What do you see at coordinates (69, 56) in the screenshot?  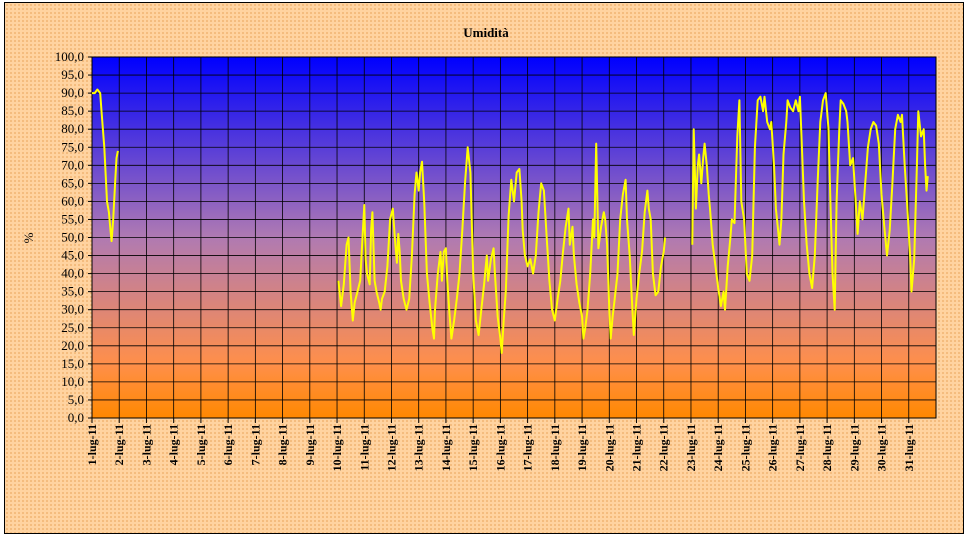 I see `y-tick-label: 100,0` at bounding box center [69, 56].